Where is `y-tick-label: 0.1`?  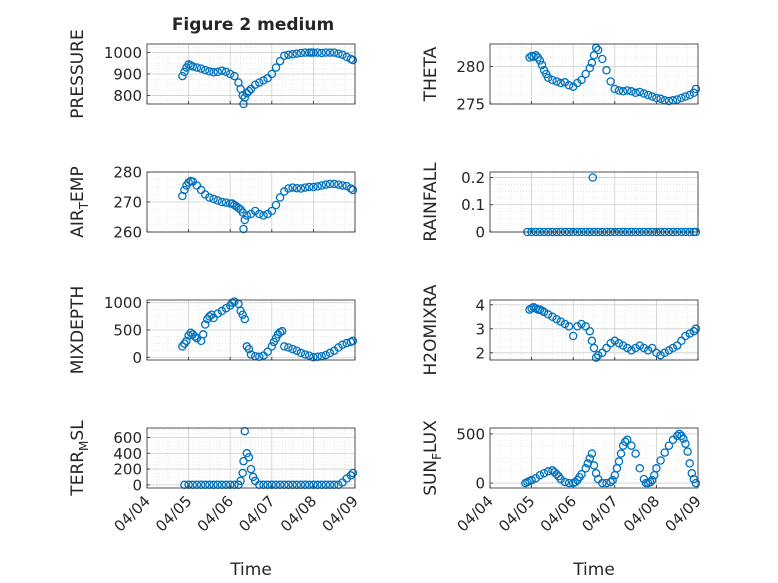 y-tick-label: 0.1 is located at coordinates (473, 205).